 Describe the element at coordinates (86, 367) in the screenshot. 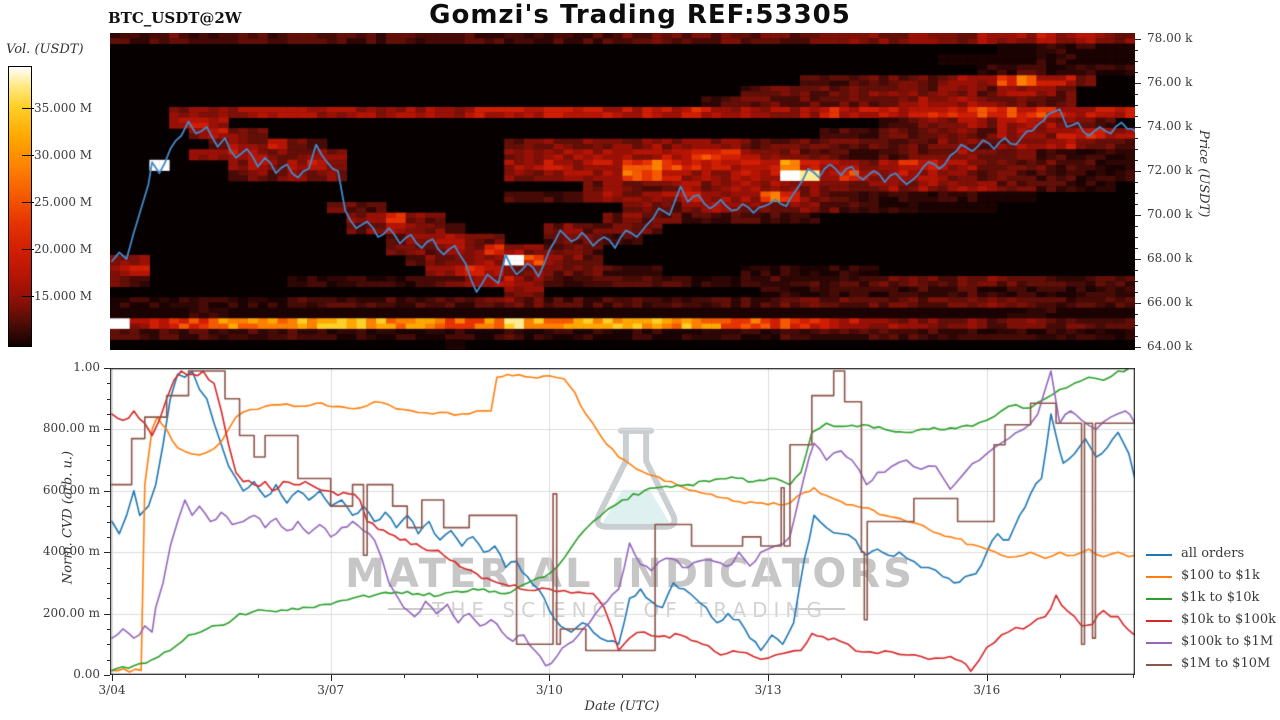

I see `cvd-tick-label: 1.00` at that location.